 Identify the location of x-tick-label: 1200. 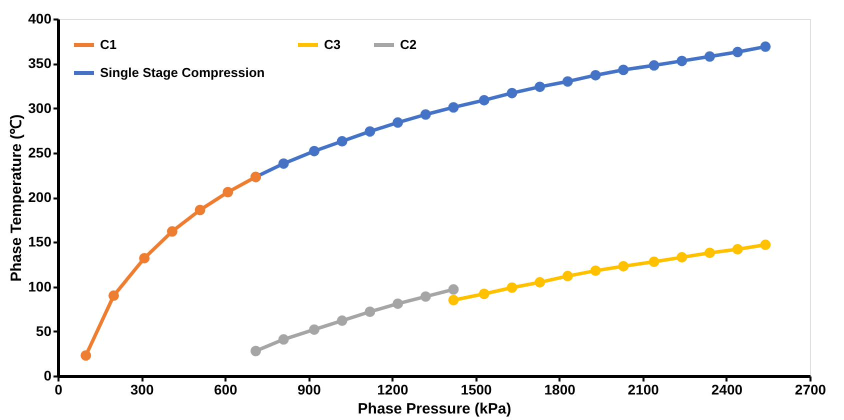
(393, 390).